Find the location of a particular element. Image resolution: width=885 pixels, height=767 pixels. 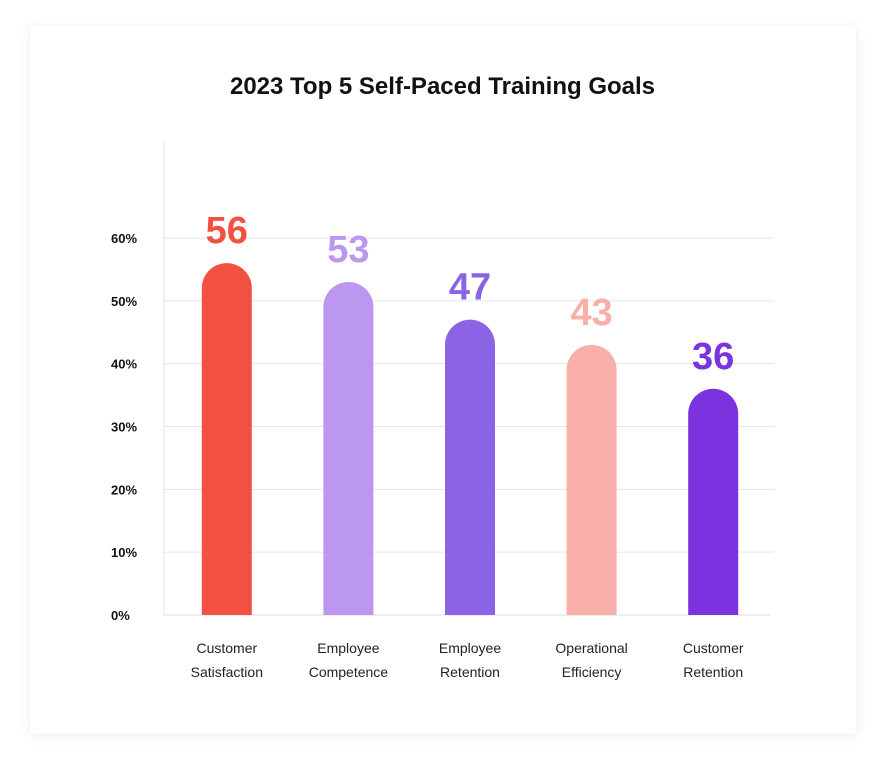

x-tick-label: Efficiency is located at coordinates (592, 672).